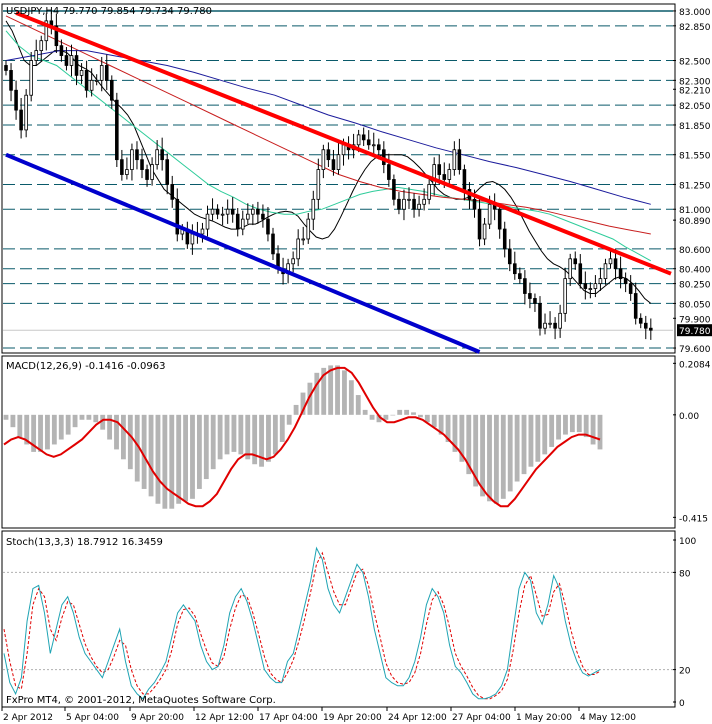 Image resolution: width=712 pixels, height=724 pixels. What do you see at coordinates (687, 542) in the screenshot?
I see `stoch-axis-label: 100` at bounding box center [687, 542].